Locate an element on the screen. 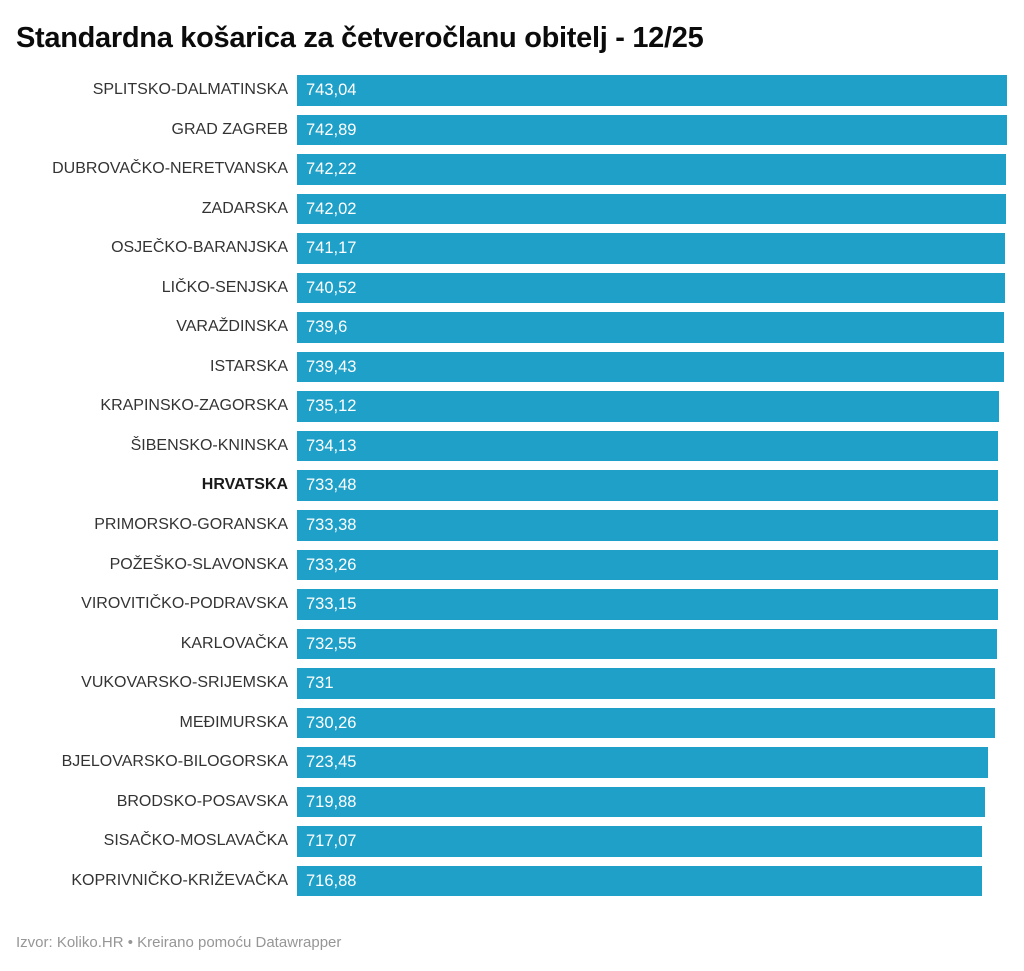 The height and width of the screenshot is (971, 1024). bar-track: 742,89 is located at coordinates (652, 130).